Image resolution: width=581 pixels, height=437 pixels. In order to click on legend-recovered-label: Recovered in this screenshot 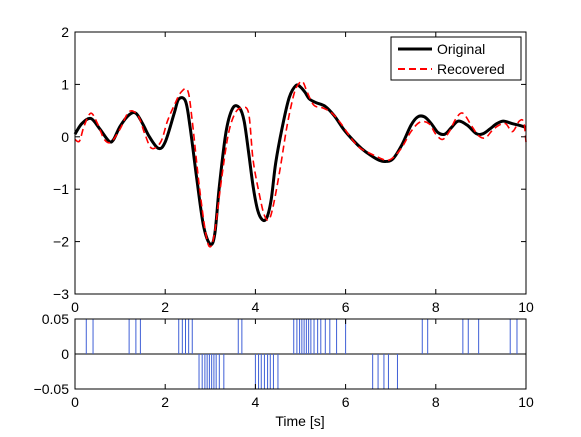, I will do `click(471, 69)`.